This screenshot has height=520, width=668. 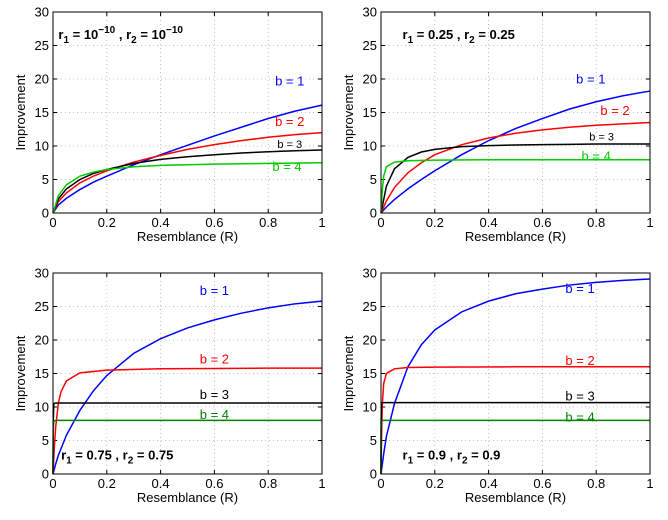 What do you see at coordinates (117, 456) in the screenshot?
I see `parameter-annotation: r1 = 0.75 , r2 = 0.75` at bounding box center [117, 456].